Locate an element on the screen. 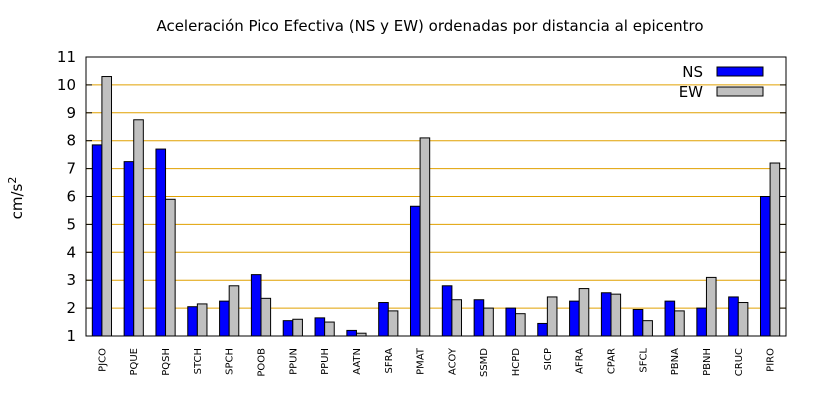 The image size is (820, 400). bar-ns-ppun is located at coordinates (288, 328).